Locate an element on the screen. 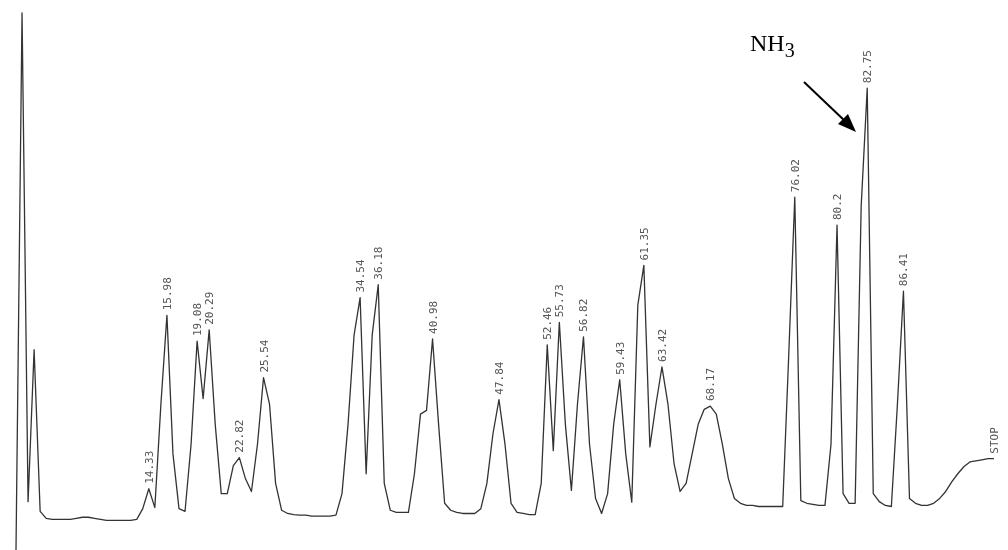 Image resolution: width=1008 pixels, height=550 pixels. annotation: 82.75 is located at coordinates (868, 67).